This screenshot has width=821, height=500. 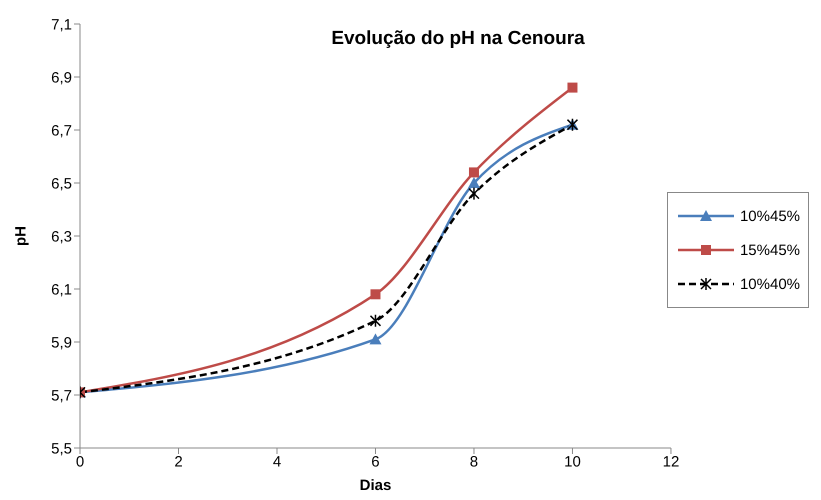 I want to click on legend-label: 15%45%, so click(x=770, y=250).